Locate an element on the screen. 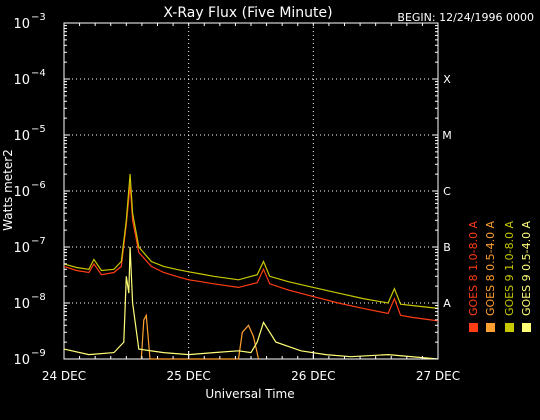 The image size is (540, 420). y-tick-exponent: −9 is located at coordinates (38, 353).